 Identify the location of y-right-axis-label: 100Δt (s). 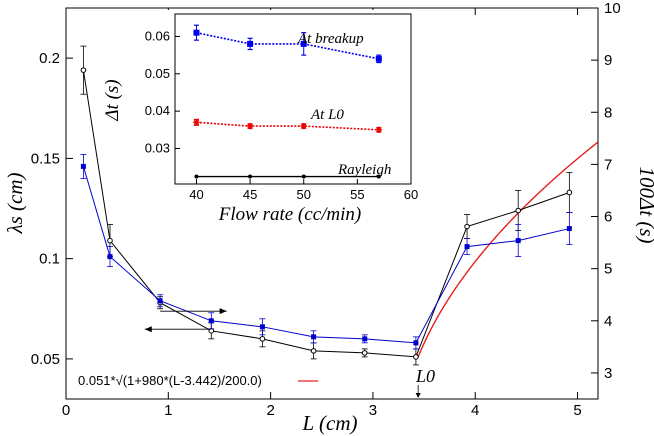
(644, 204).